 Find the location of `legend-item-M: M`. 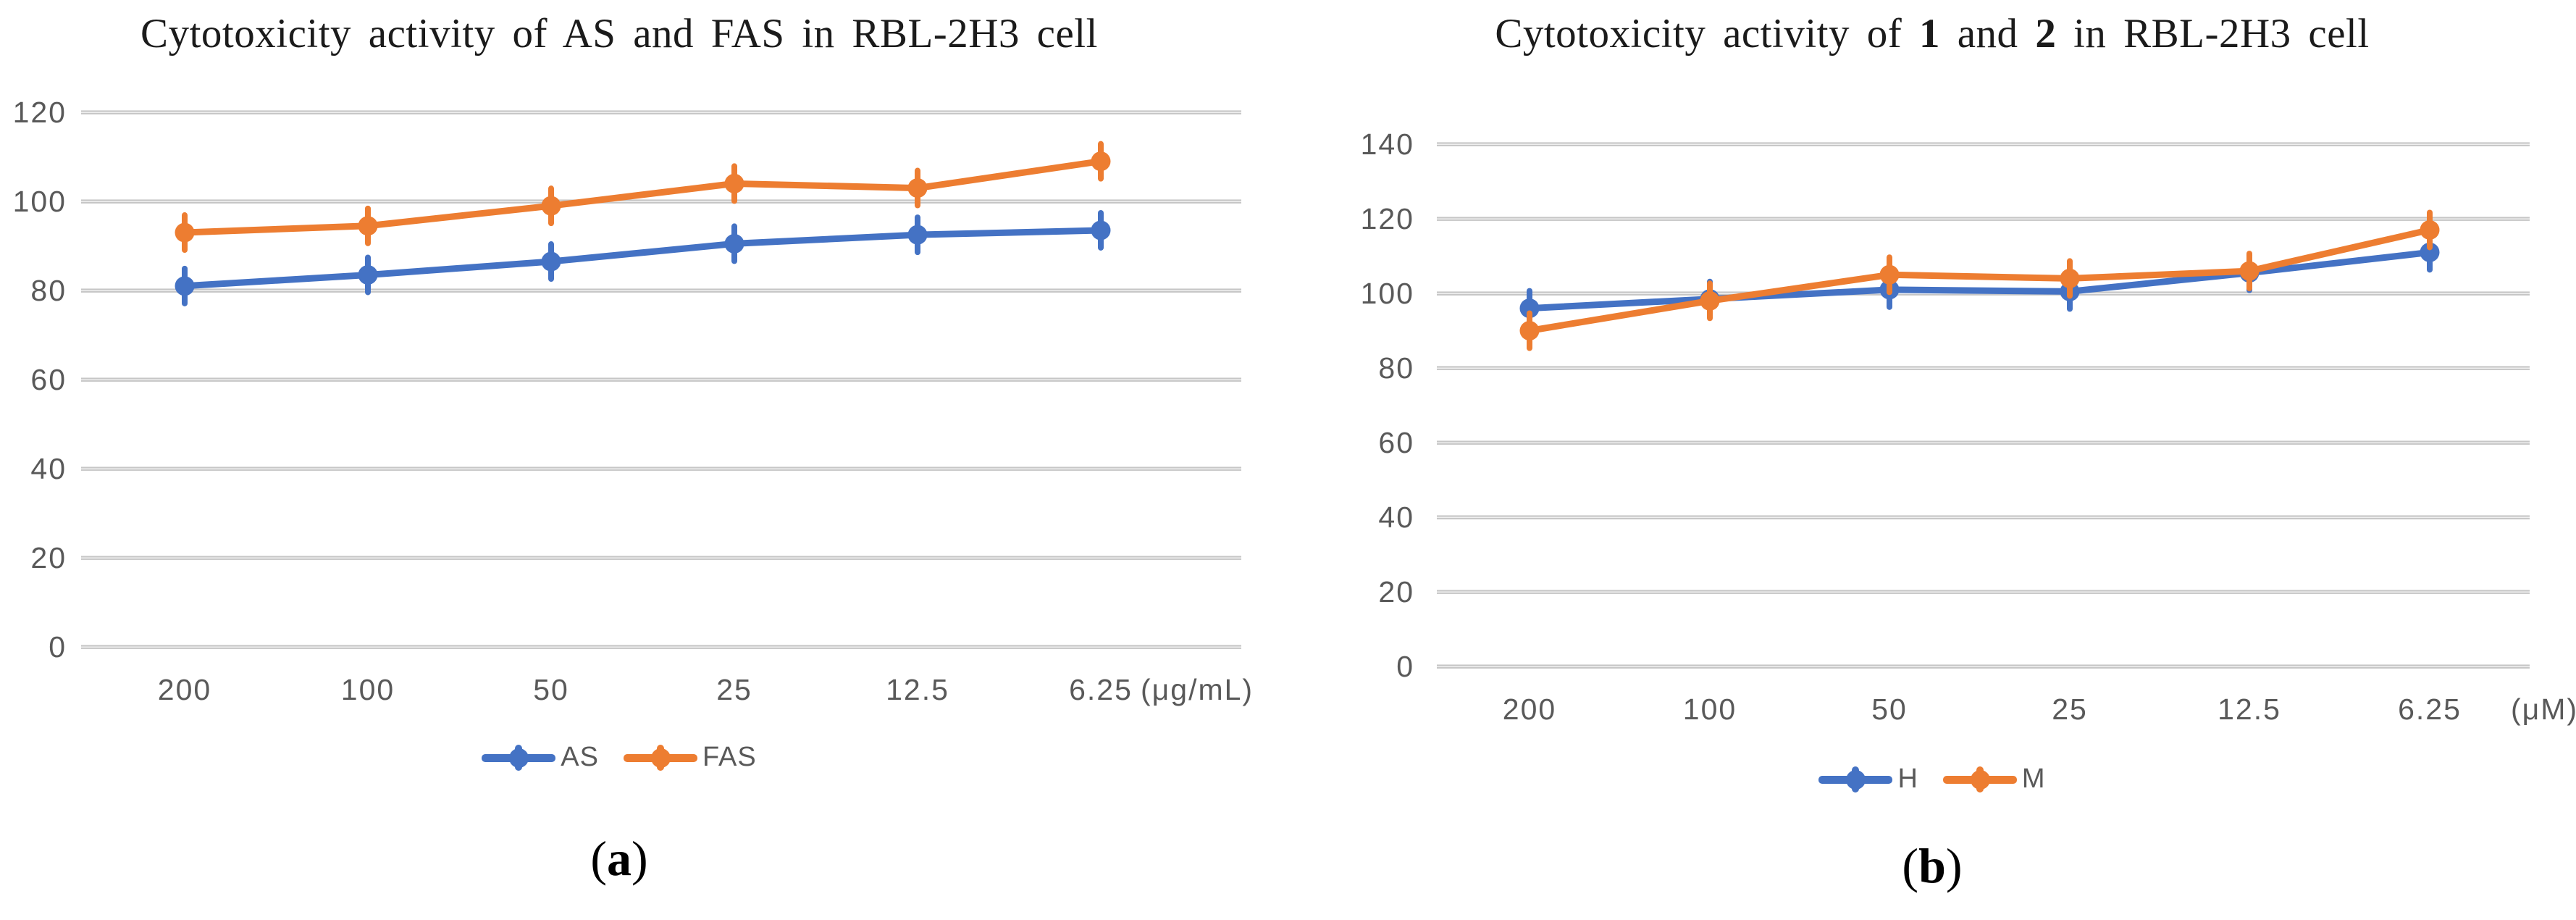

legend-item-M: M is located at coordinates (1994, 779).